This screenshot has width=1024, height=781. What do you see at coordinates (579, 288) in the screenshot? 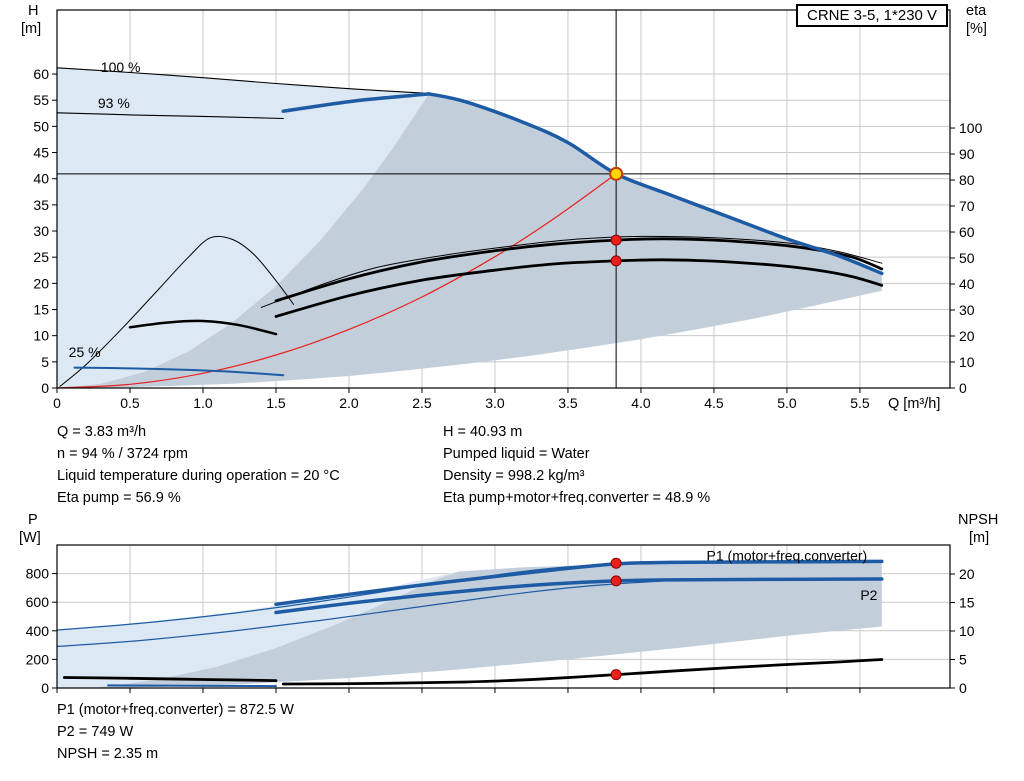
I see `eta-total-curve` at bounding box center [579, 288].